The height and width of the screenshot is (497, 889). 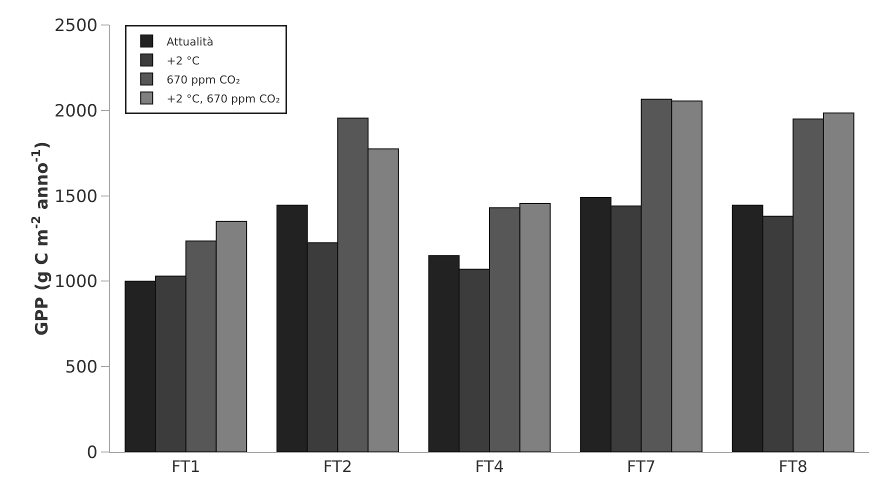 What do you see at coordinates (76, 196) in the screenshot?
I see `y-tick-label: 1500` at bounding box center [76, 196].